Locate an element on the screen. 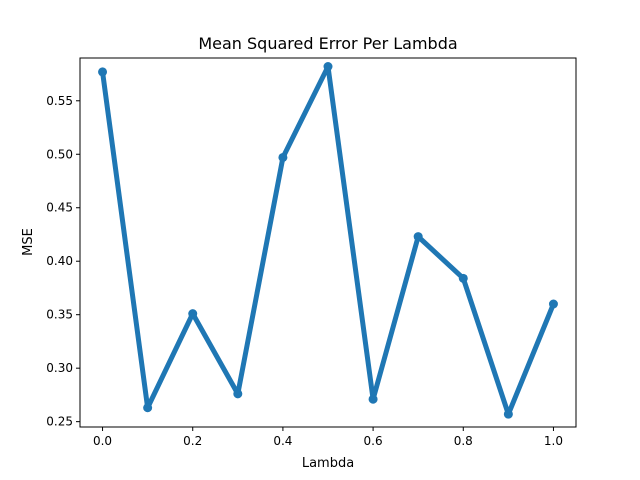 Image resolution: width=640 pixels, height=480 pixels. x-axis-label: Lambda is located at coordinates (328, 463).